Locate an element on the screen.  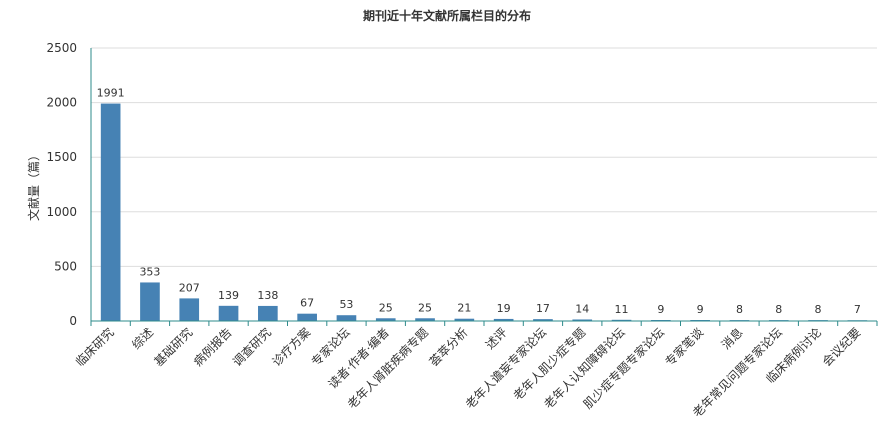
x-tick-label: 调查研究 is located at coordinates (251, 347).